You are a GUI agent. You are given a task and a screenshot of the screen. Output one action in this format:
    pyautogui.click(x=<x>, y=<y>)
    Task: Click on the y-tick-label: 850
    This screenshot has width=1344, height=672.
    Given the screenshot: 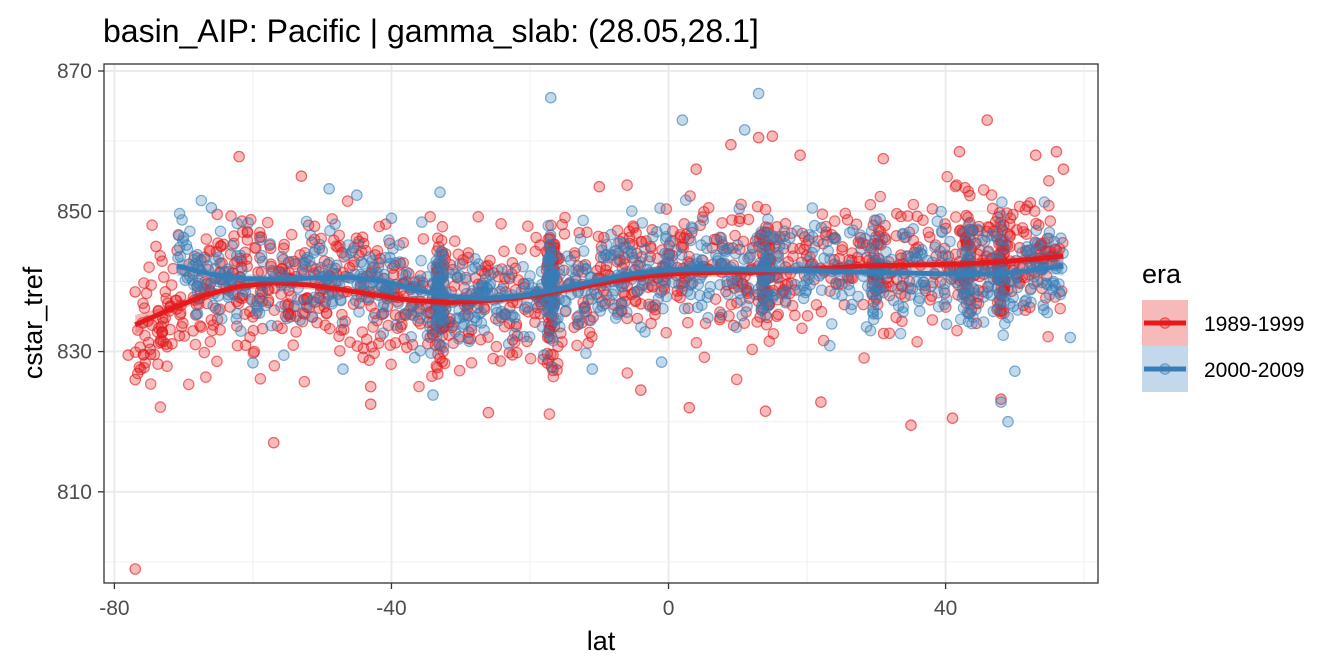 What is the action you would take?
    pyautogui.click(x=74, y=211)
    